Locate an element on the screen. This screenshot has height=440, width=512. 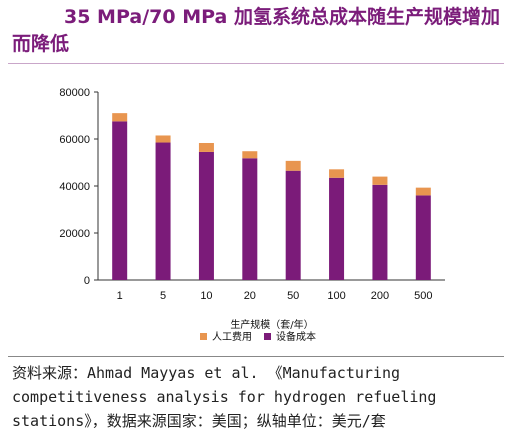
legend-label: 人工费用 is located at coordinates (232, 336).